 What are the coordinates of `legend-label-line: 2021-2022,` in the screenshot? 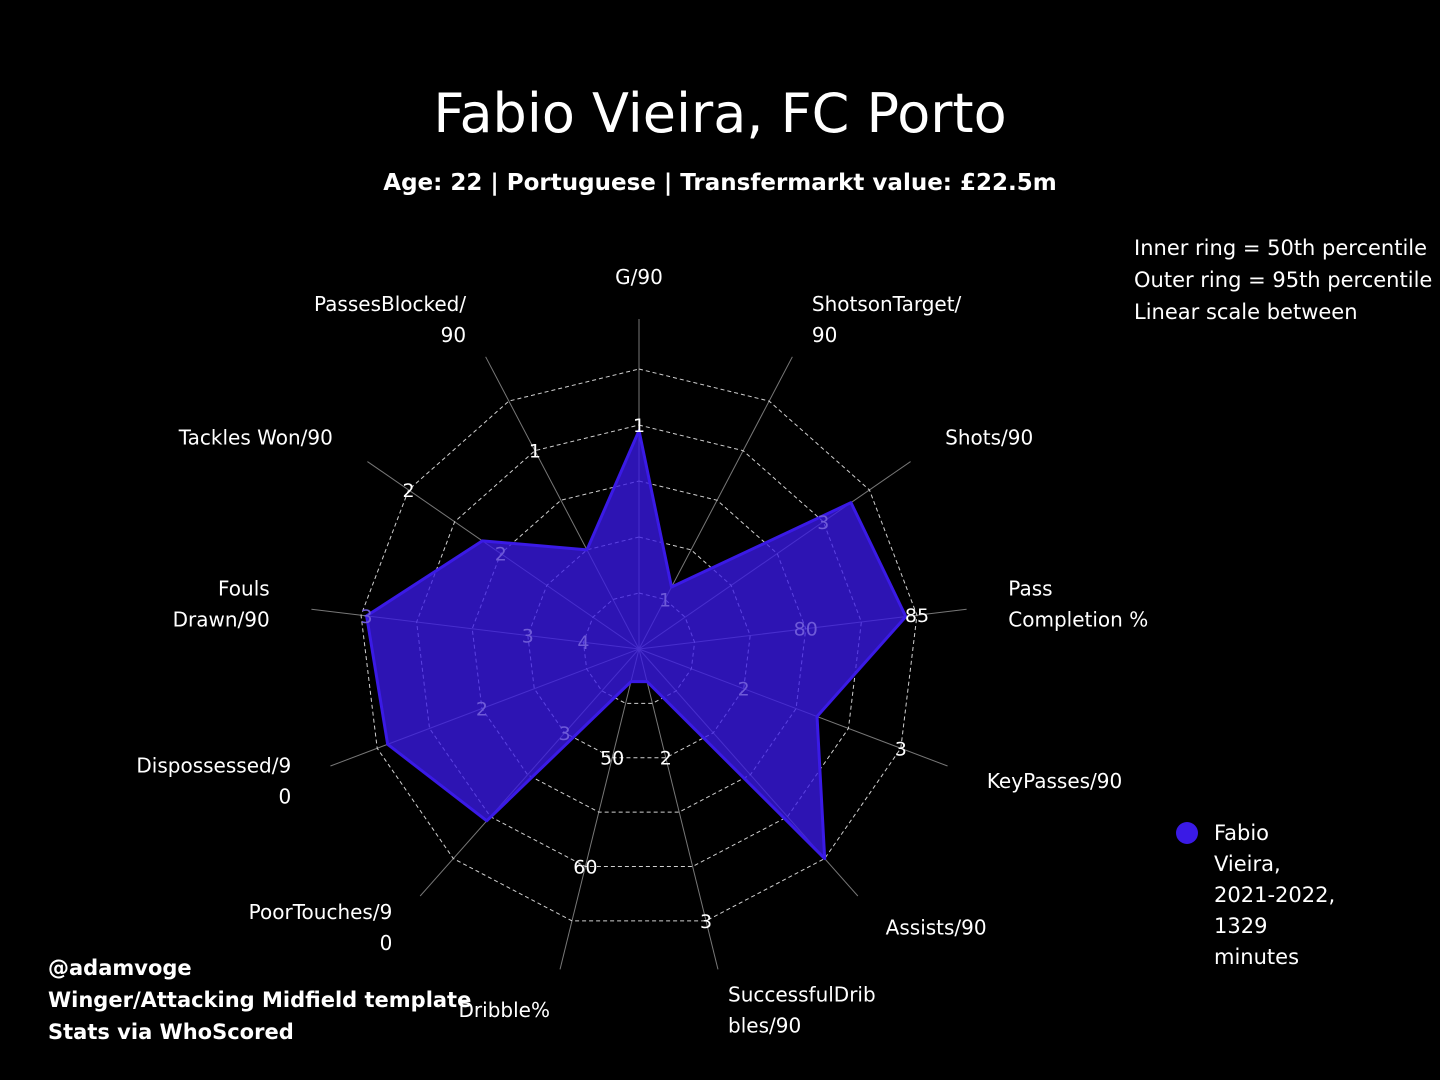 It's located at (1275, 895).